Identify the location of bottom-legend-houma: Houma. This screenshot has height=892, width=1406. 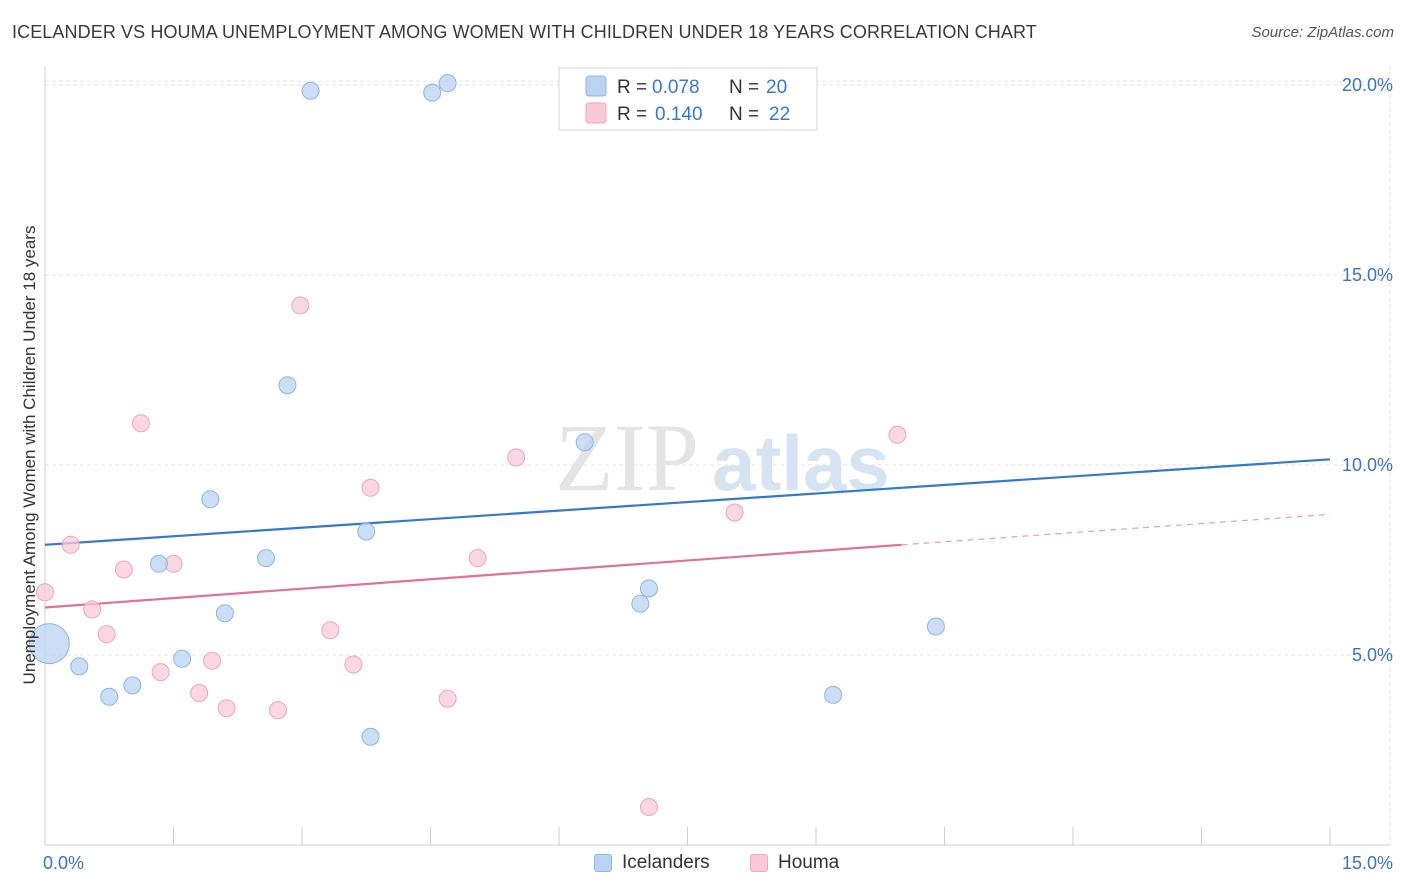
(794, 863).